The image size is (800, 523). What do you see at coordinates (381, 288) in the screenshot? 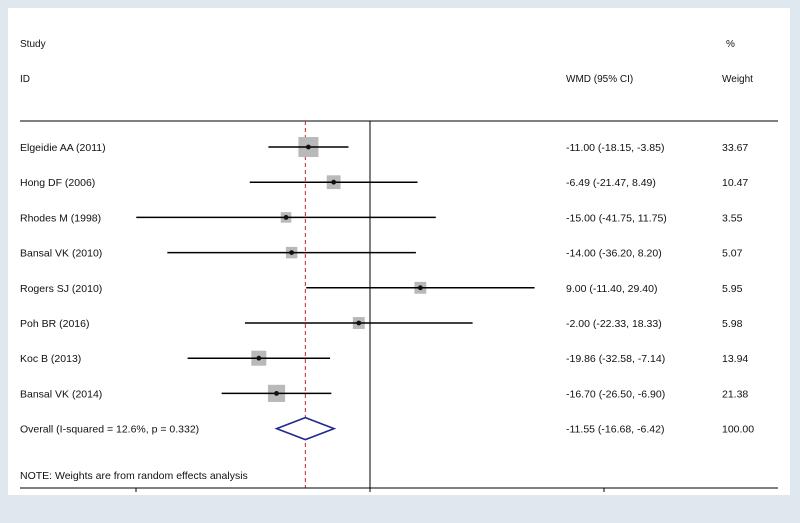
I see `study-row: Rogers SJ (2010) 9.00 (-11.40, 29.40) 5.95` at bounding box center [381, 288].